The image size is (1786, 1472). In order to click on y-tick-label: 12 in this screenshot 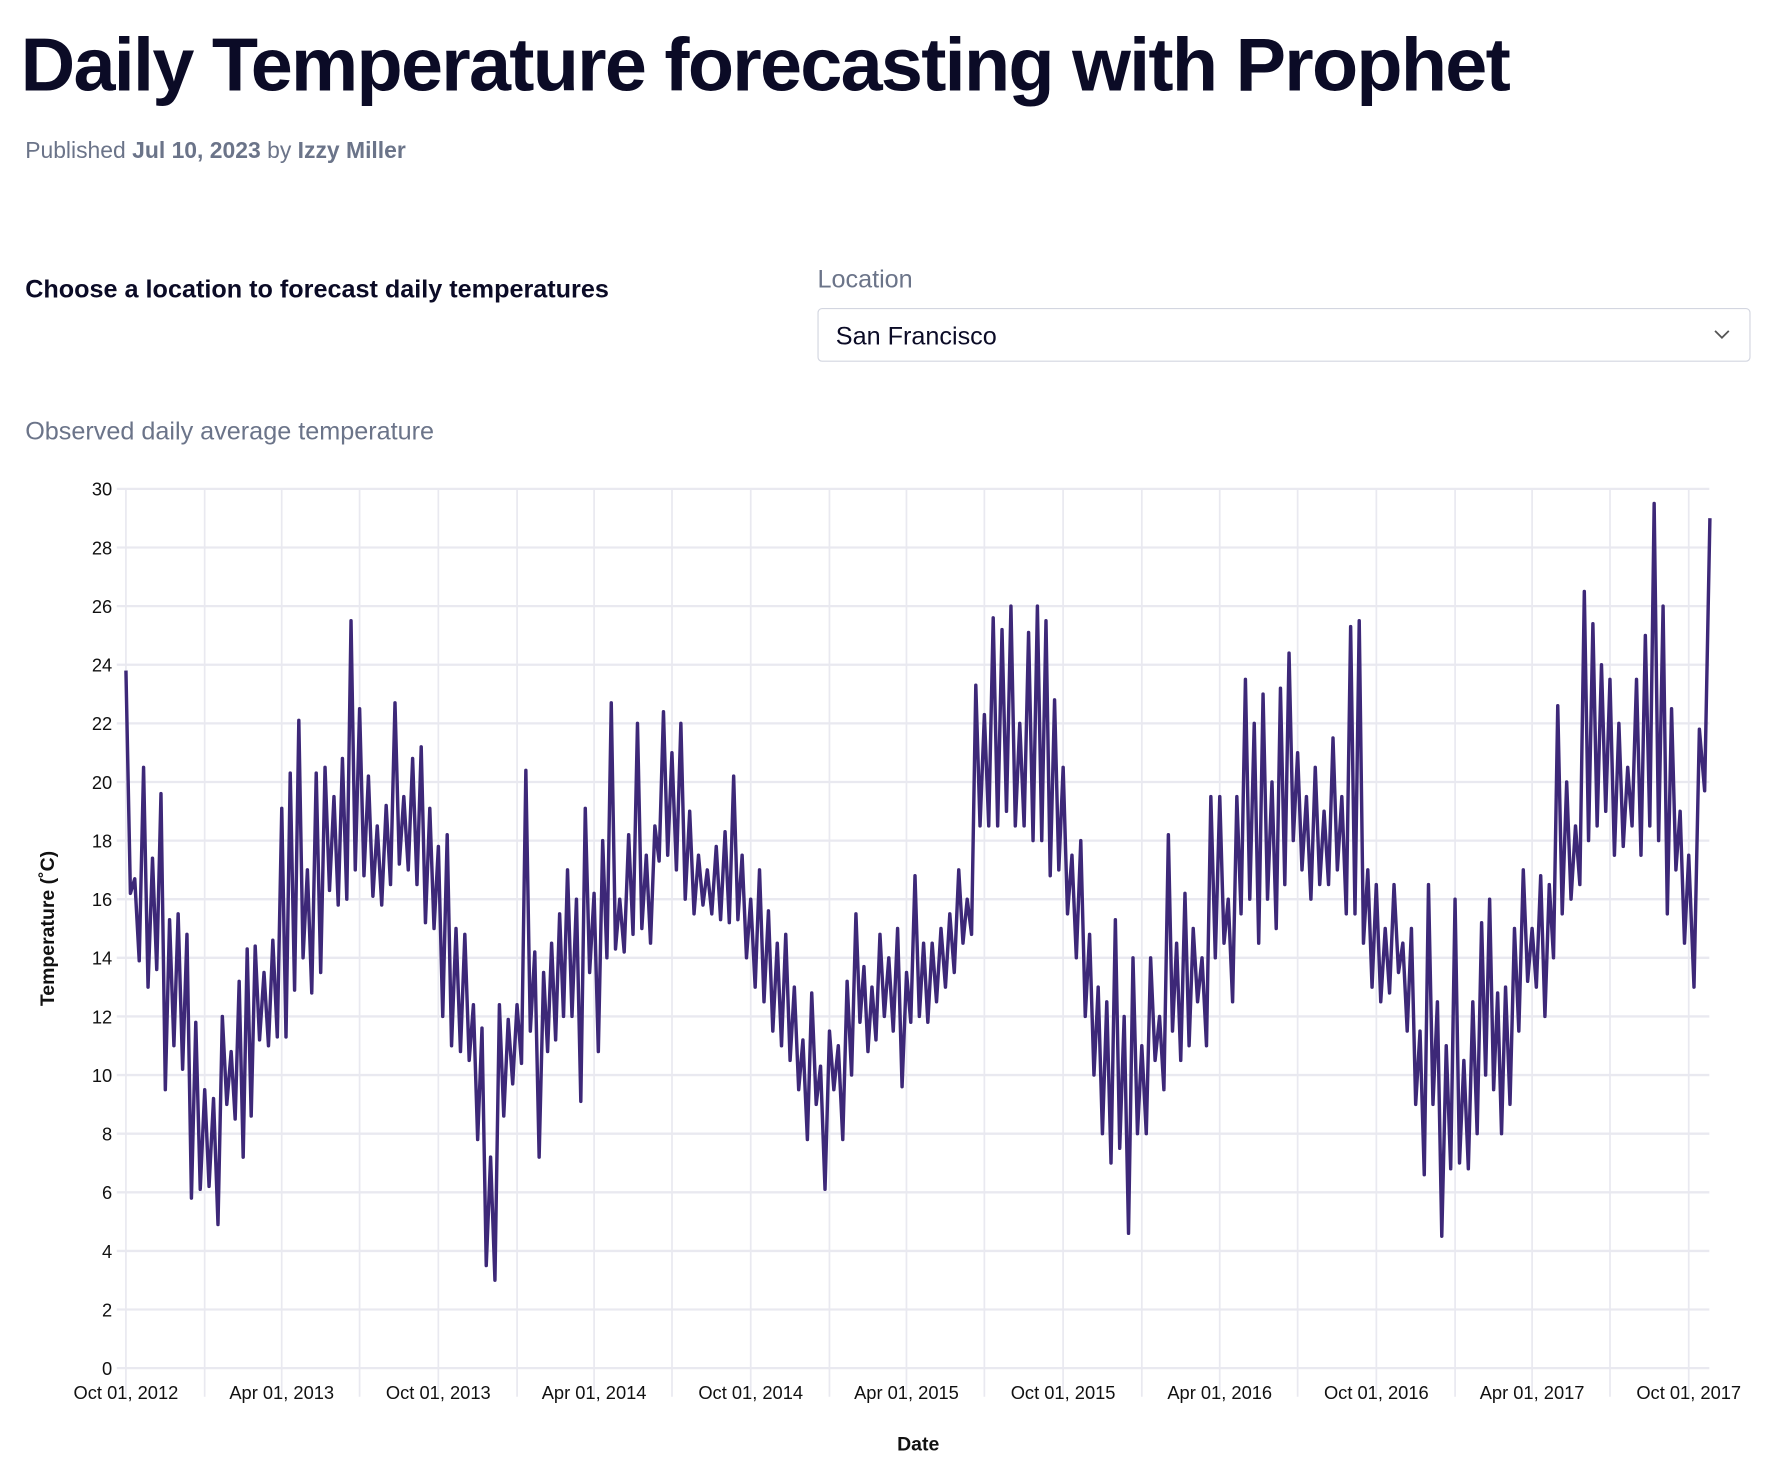, I will do `click(102, 1016)`.